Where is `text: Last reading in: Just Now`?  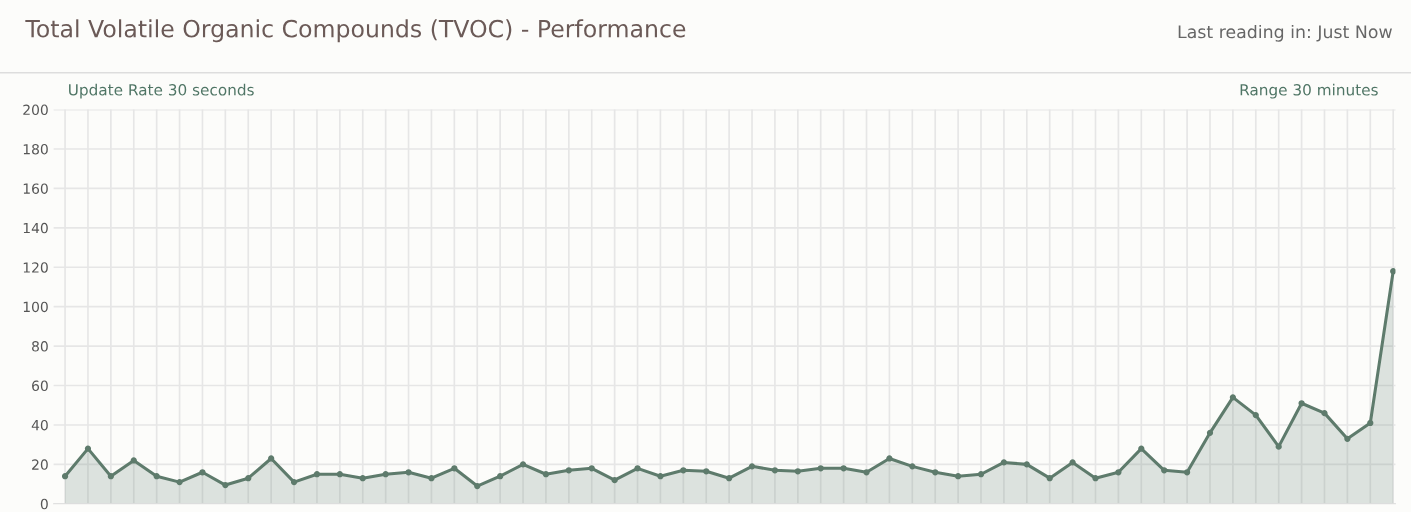
text: Last reading in: Just Now is located at coordinates (1285, 33).